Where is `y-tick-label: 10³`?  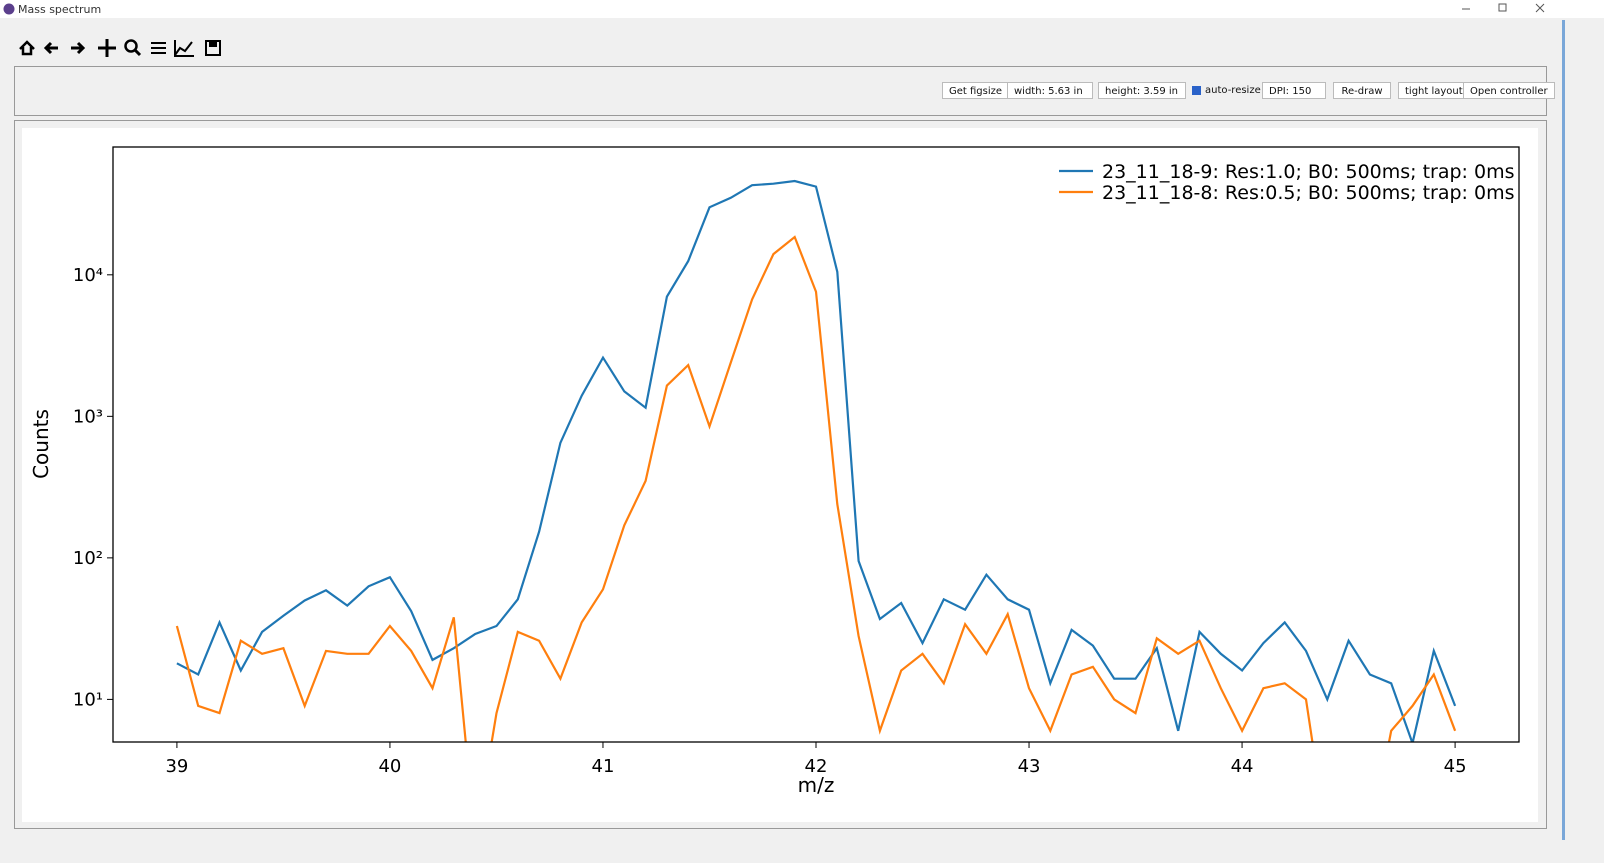 y-tick-label: 10³ is located at coordinates (88, 416).